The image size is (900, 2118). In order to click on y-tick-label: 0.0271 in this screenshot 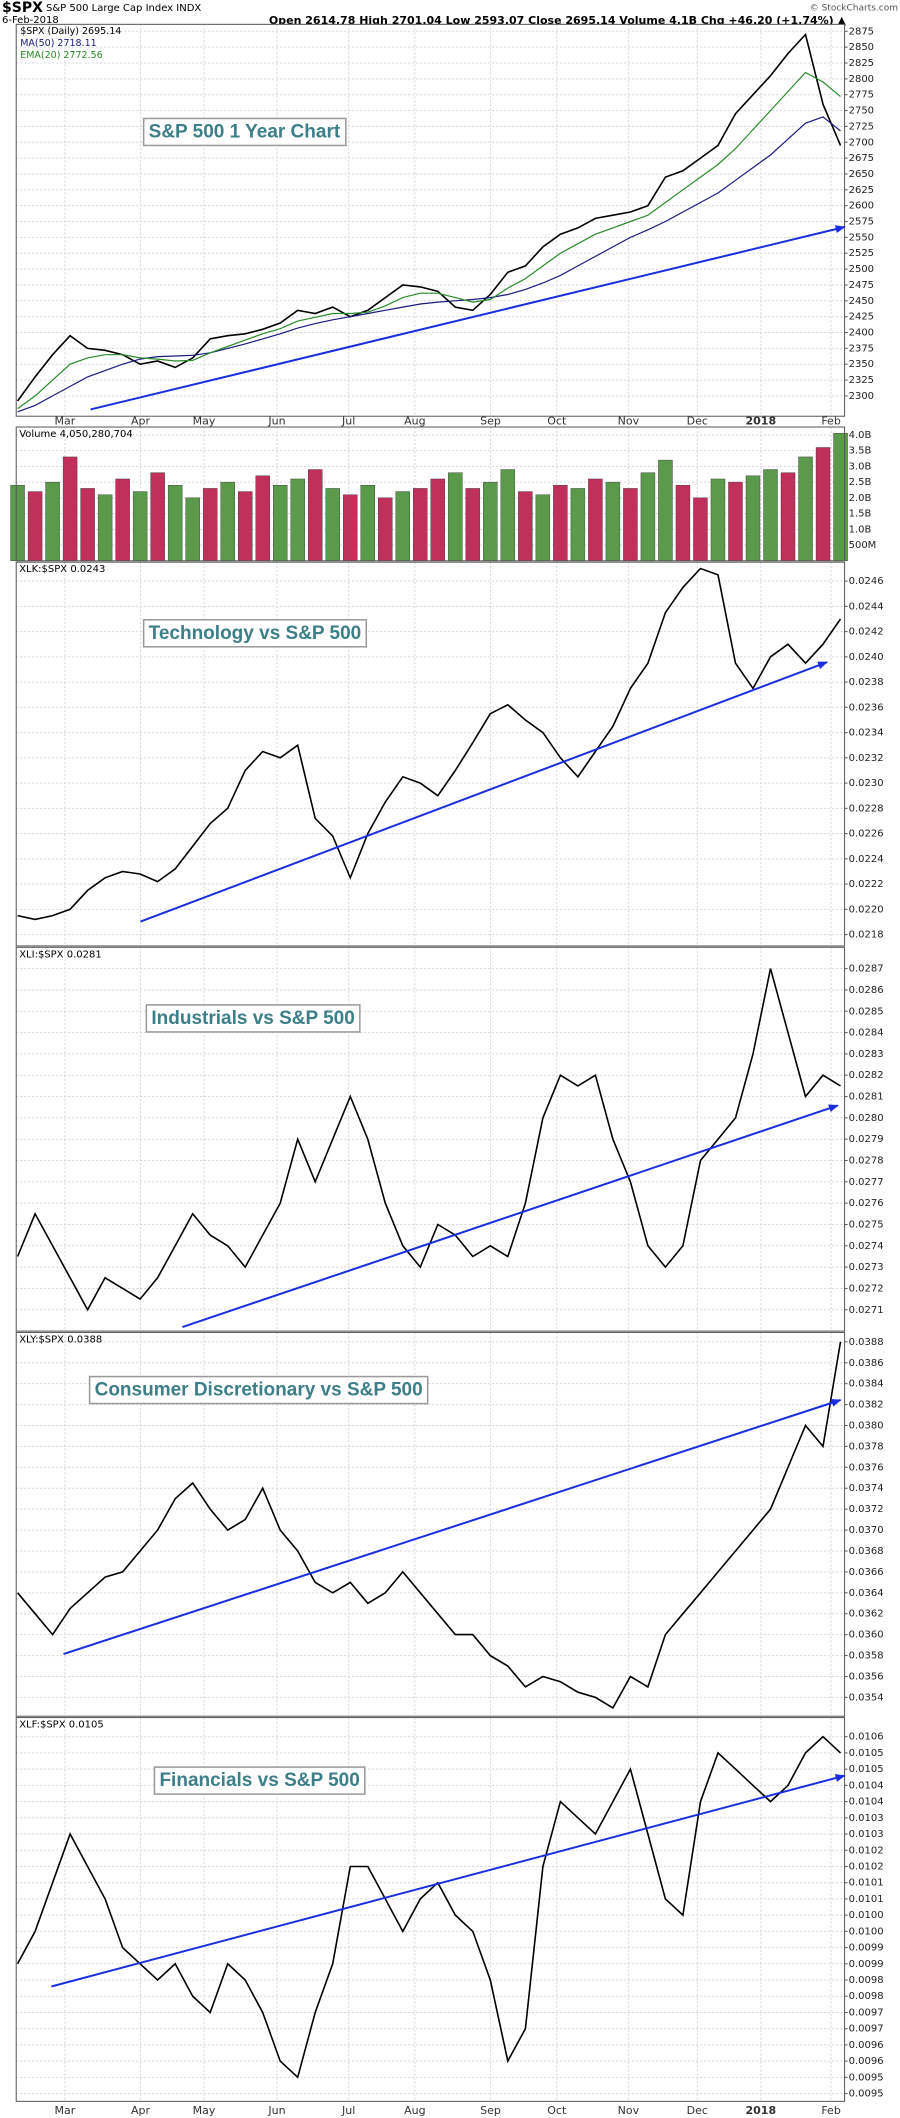, I will do `click(866, 1310)`.